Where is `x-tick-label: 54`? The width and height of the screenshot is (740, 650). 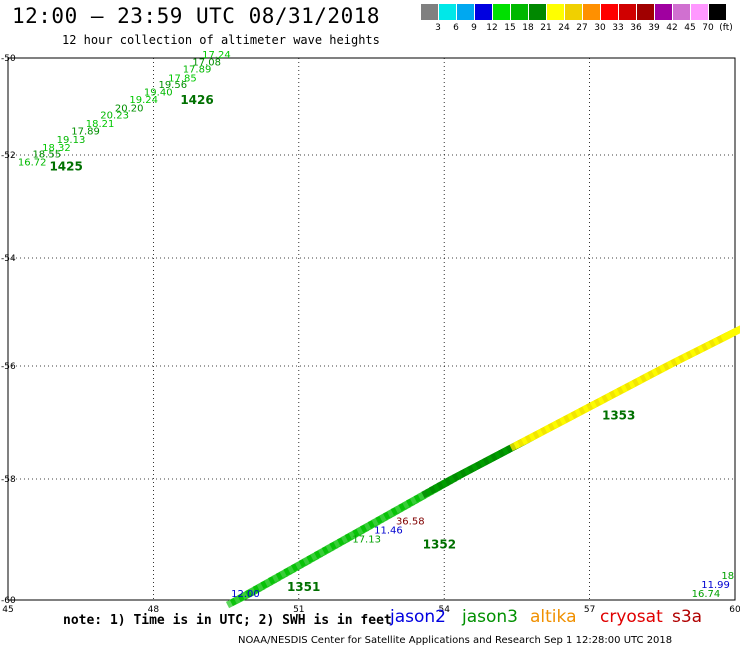
x-tick-label: 54 is located at coordinates (444, 610).